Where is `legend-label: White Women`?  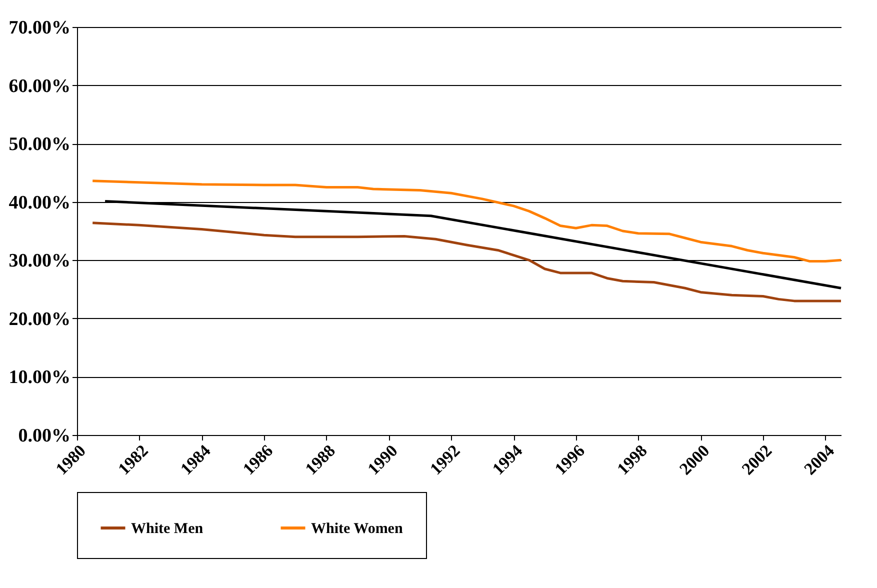 legend-label: White Women is located at coordinates (357, 529).